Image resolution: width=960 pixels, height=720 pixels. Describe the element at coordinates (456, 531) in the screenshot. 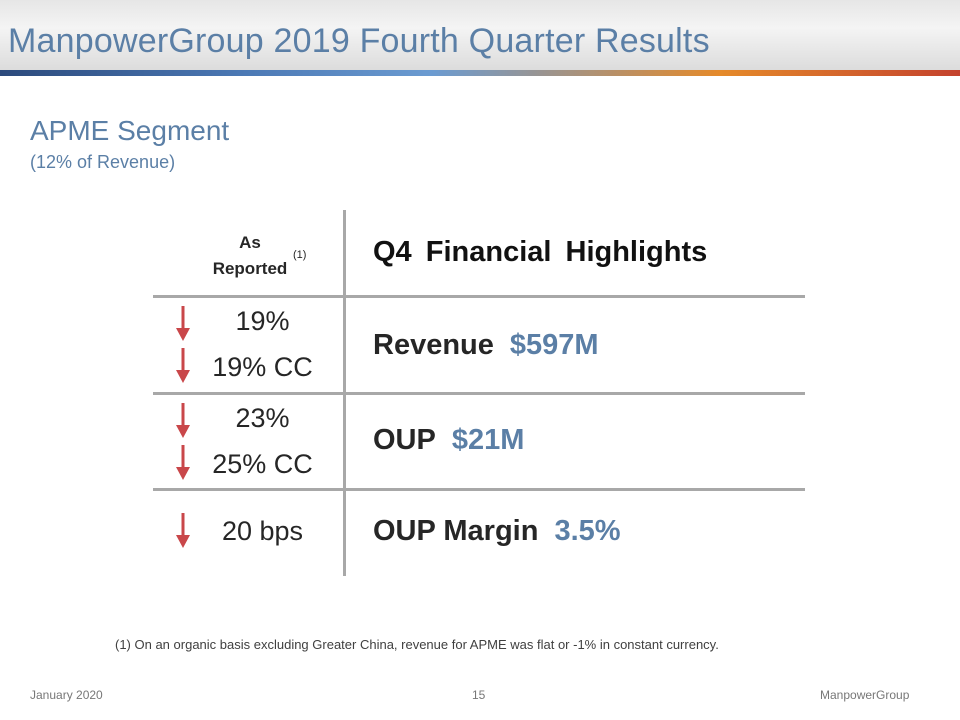

I see `oup-margin-label: OUP Margin` at that location.